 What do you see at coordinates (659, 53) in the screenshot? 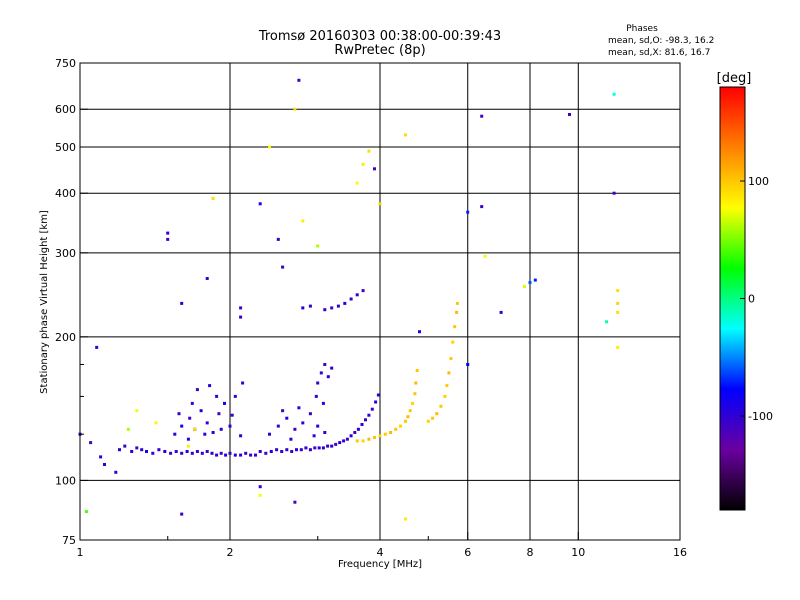
I see `phase-stats-x: mean, sd,X: 81.6, 16.7` at bounding box center [659, 53].